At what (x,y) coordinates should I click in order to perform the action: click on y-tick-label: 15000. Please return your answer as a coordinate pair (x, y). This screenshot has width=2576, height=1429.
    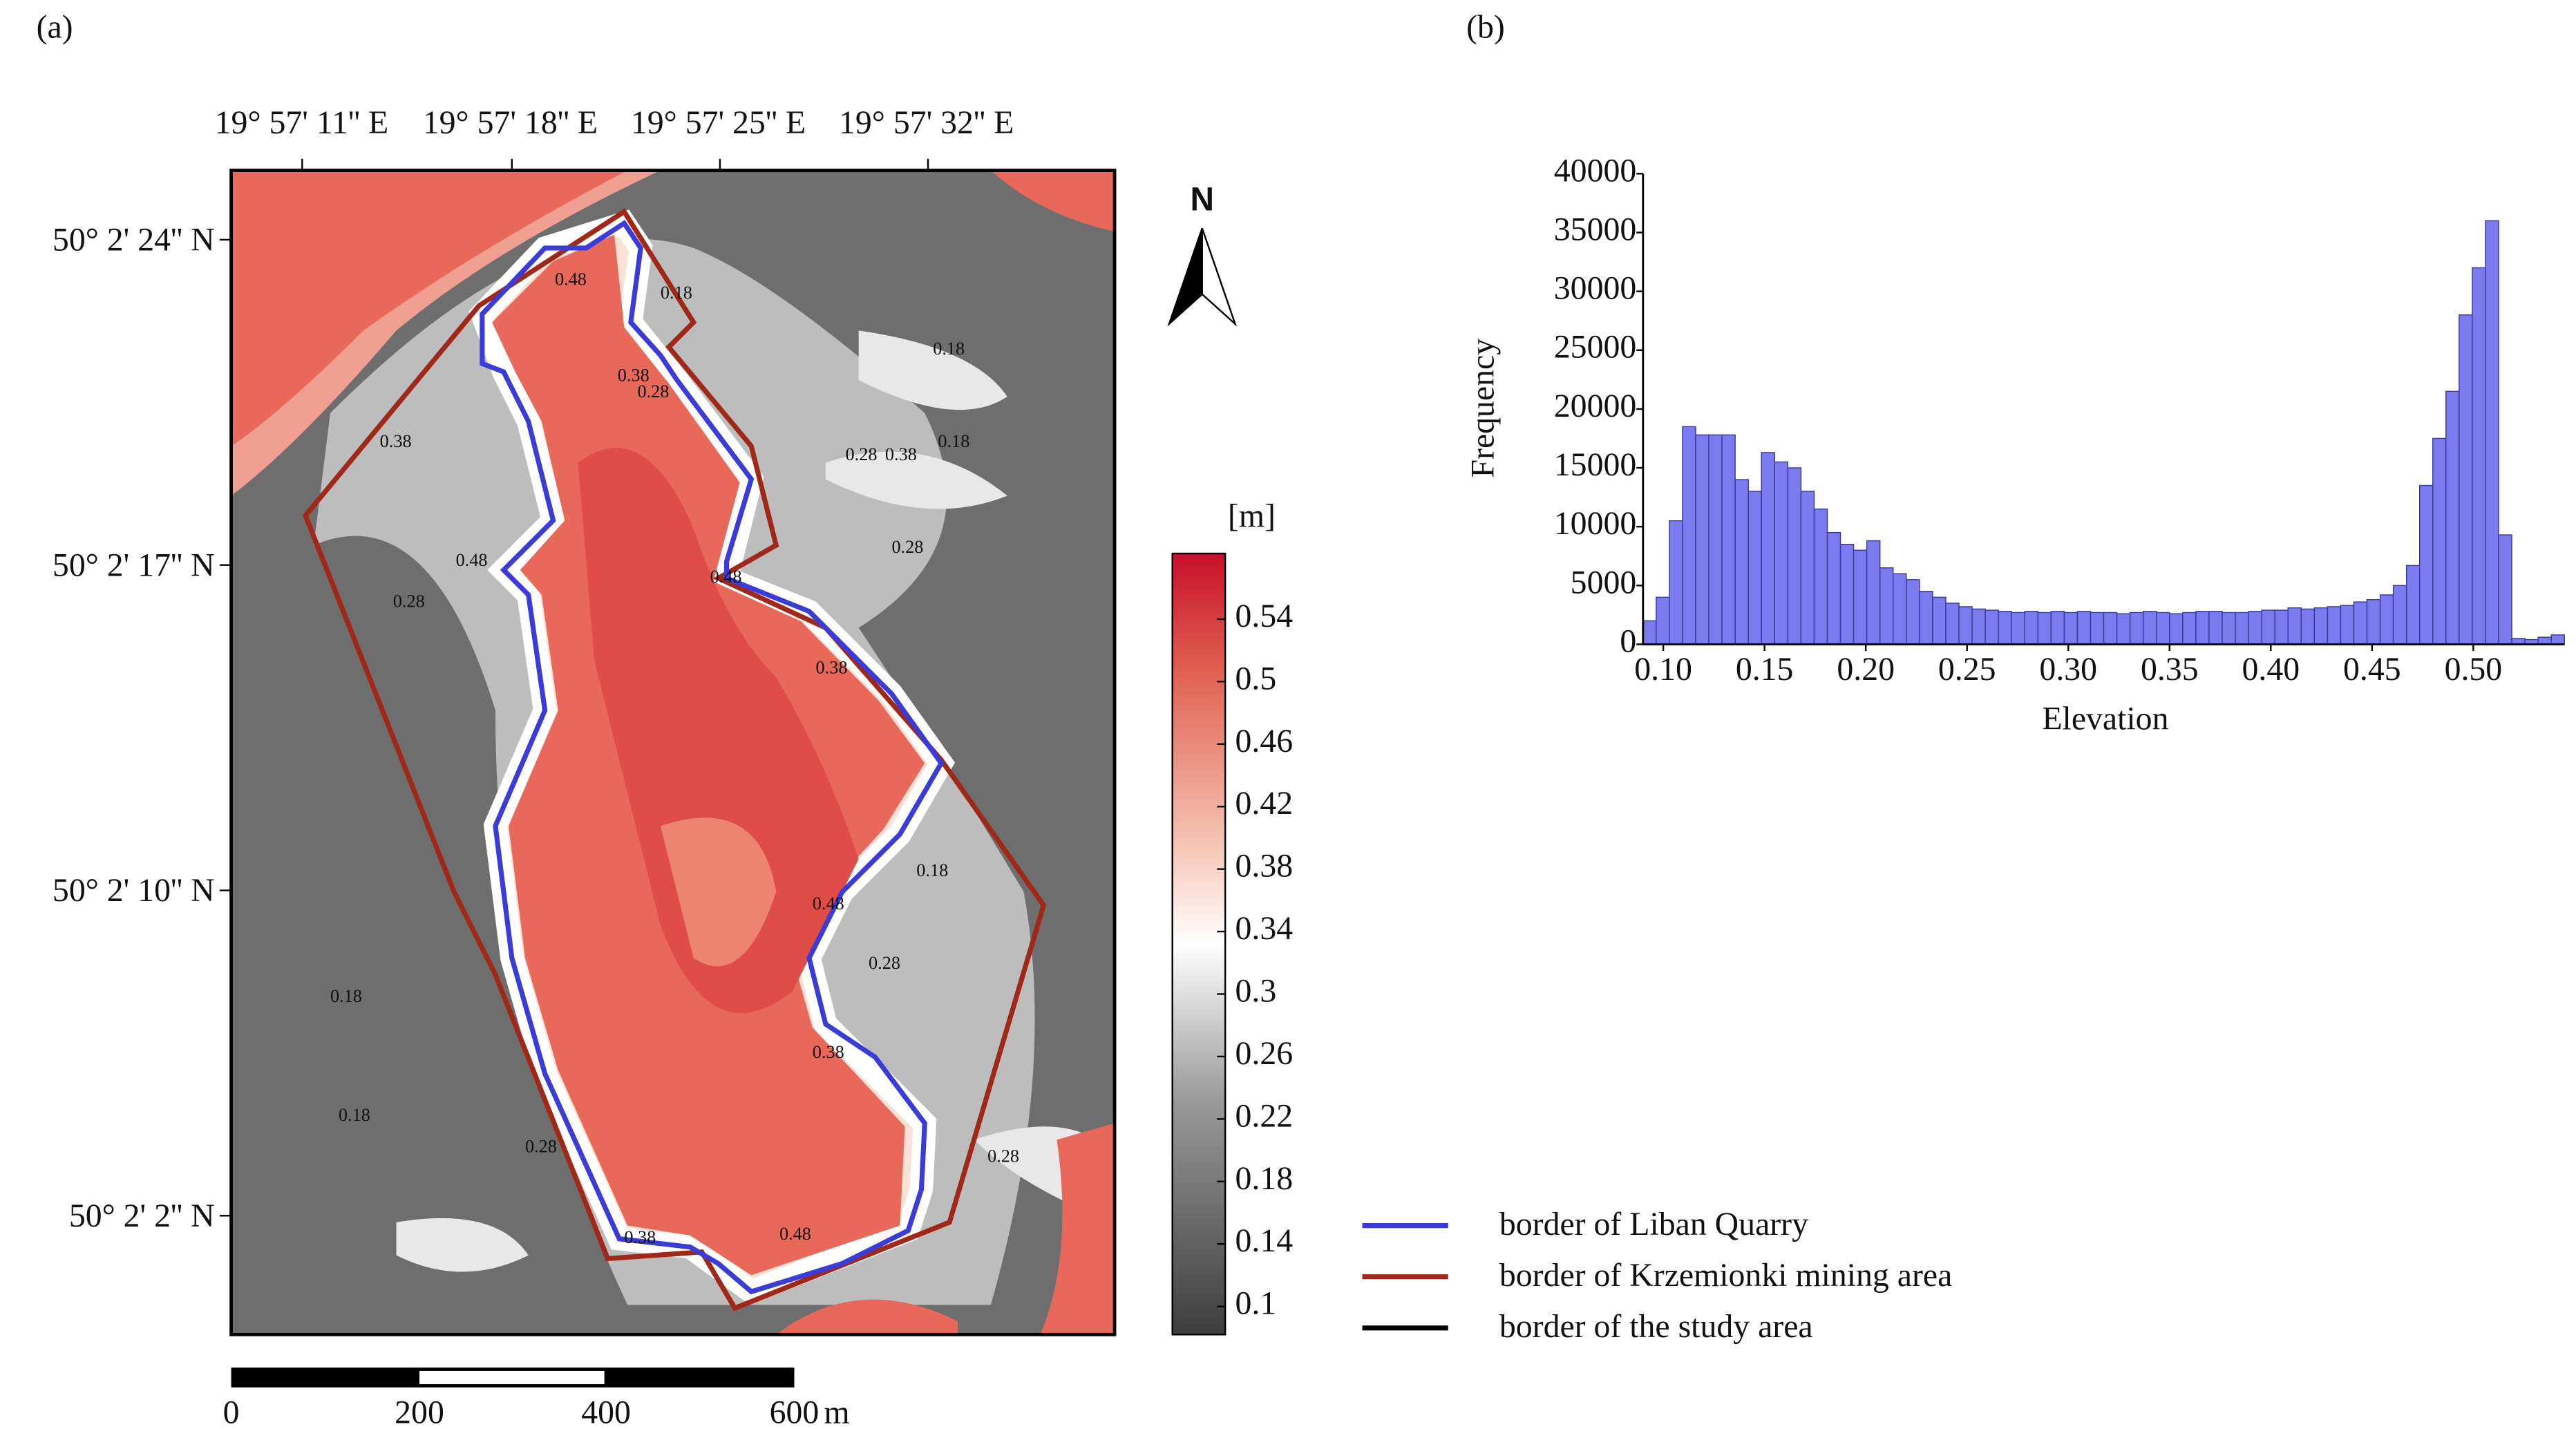
    Looking at the image, I should click on (1595, 464).